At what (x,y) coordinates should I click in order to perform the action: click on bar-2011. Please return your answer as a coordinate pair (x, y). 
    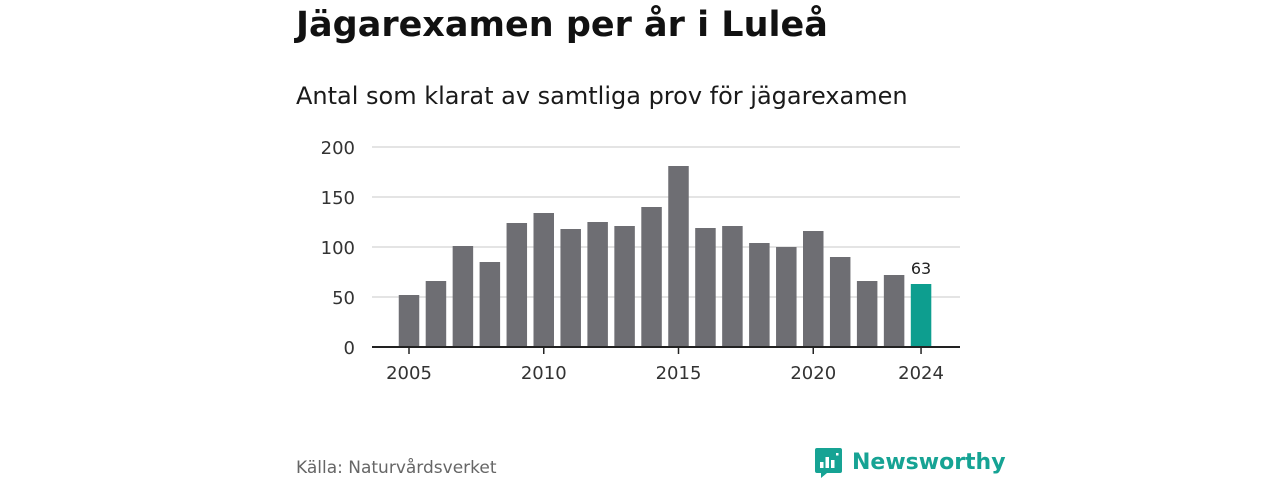
    Looking at the image, I should click on (570, 288).